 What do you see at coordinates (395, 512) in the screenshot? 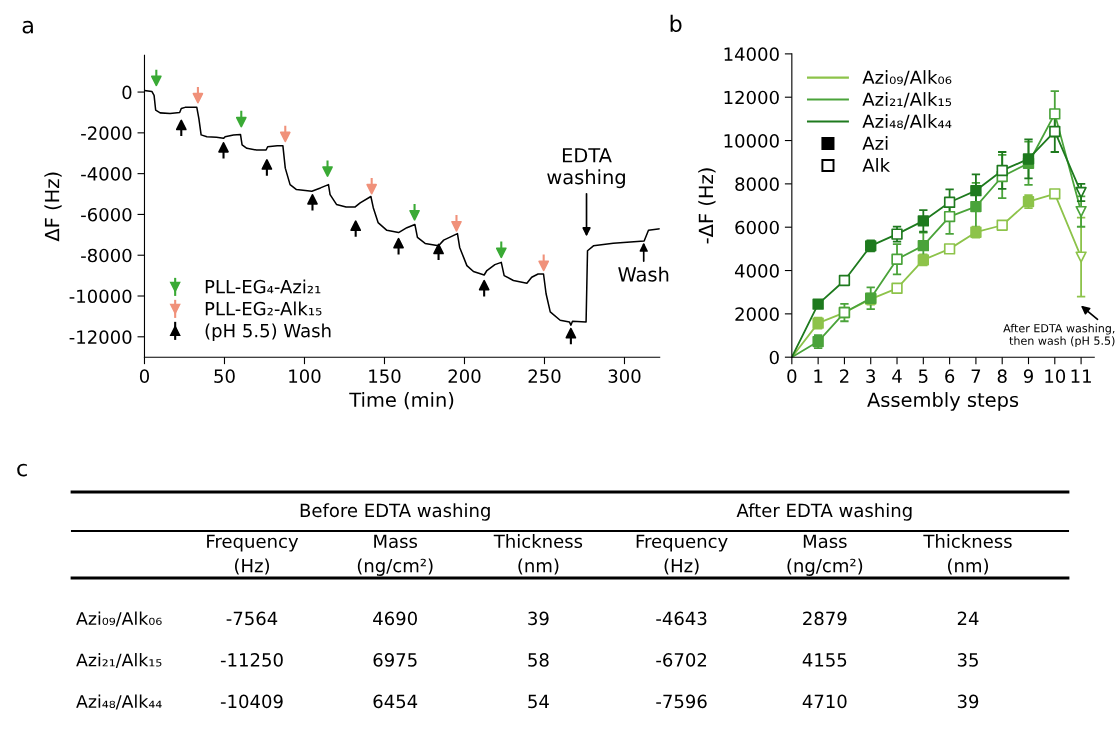
I see `text: Before EDTA washing` at bounding box center [395, 512].